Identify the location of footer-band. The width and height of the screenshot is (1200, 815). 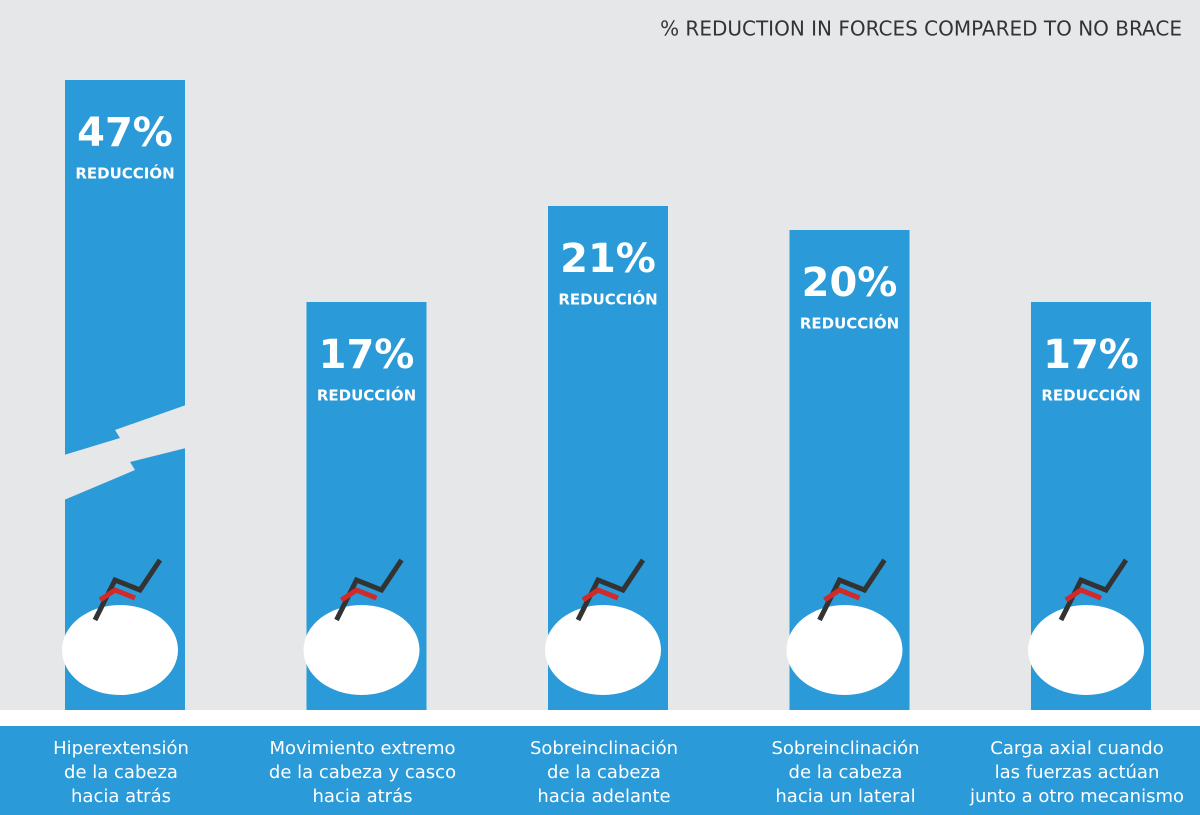
(600, 770).